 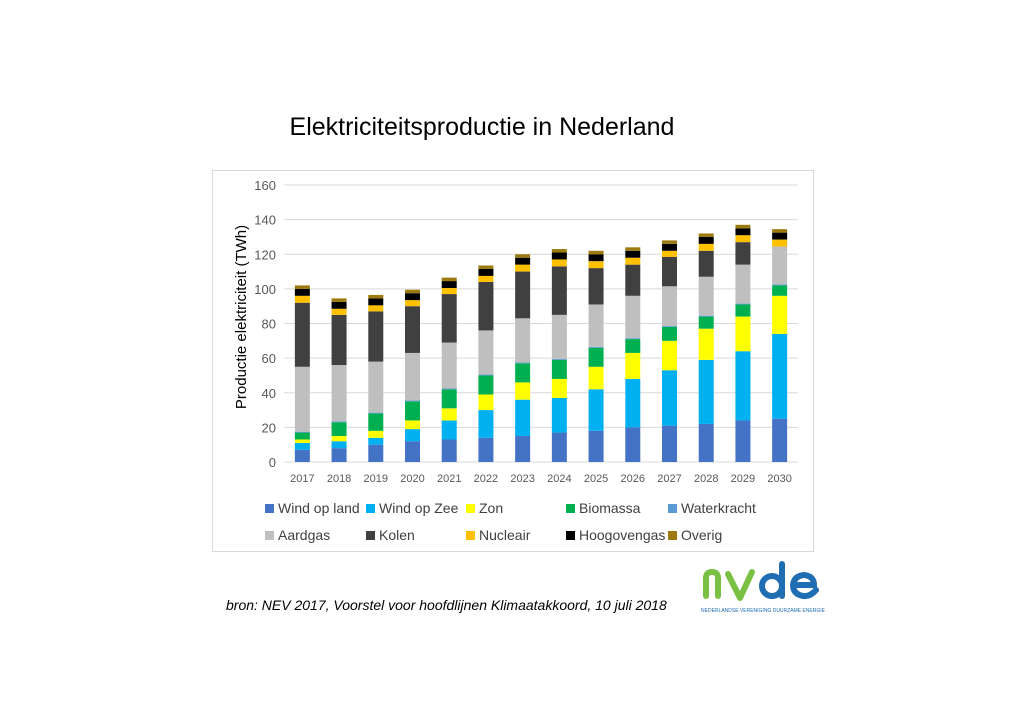 I want to click on legend-label: Hoogovengas, so click(x=622, y=535).